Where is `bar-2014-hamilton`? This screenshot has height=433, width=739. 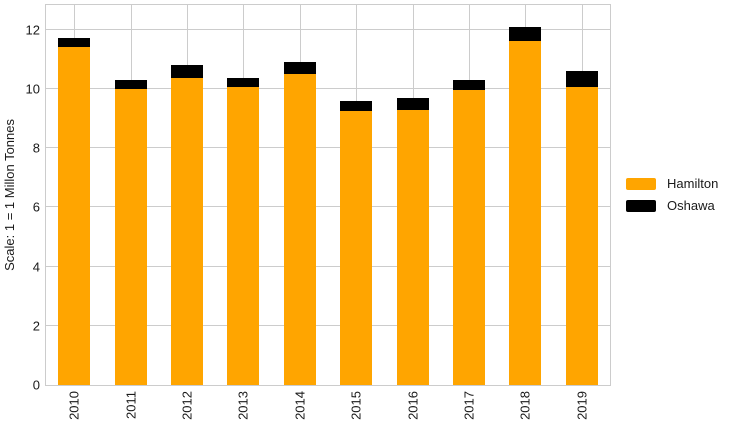
bar-2014-hamilton is located at coordinates (299, 229).